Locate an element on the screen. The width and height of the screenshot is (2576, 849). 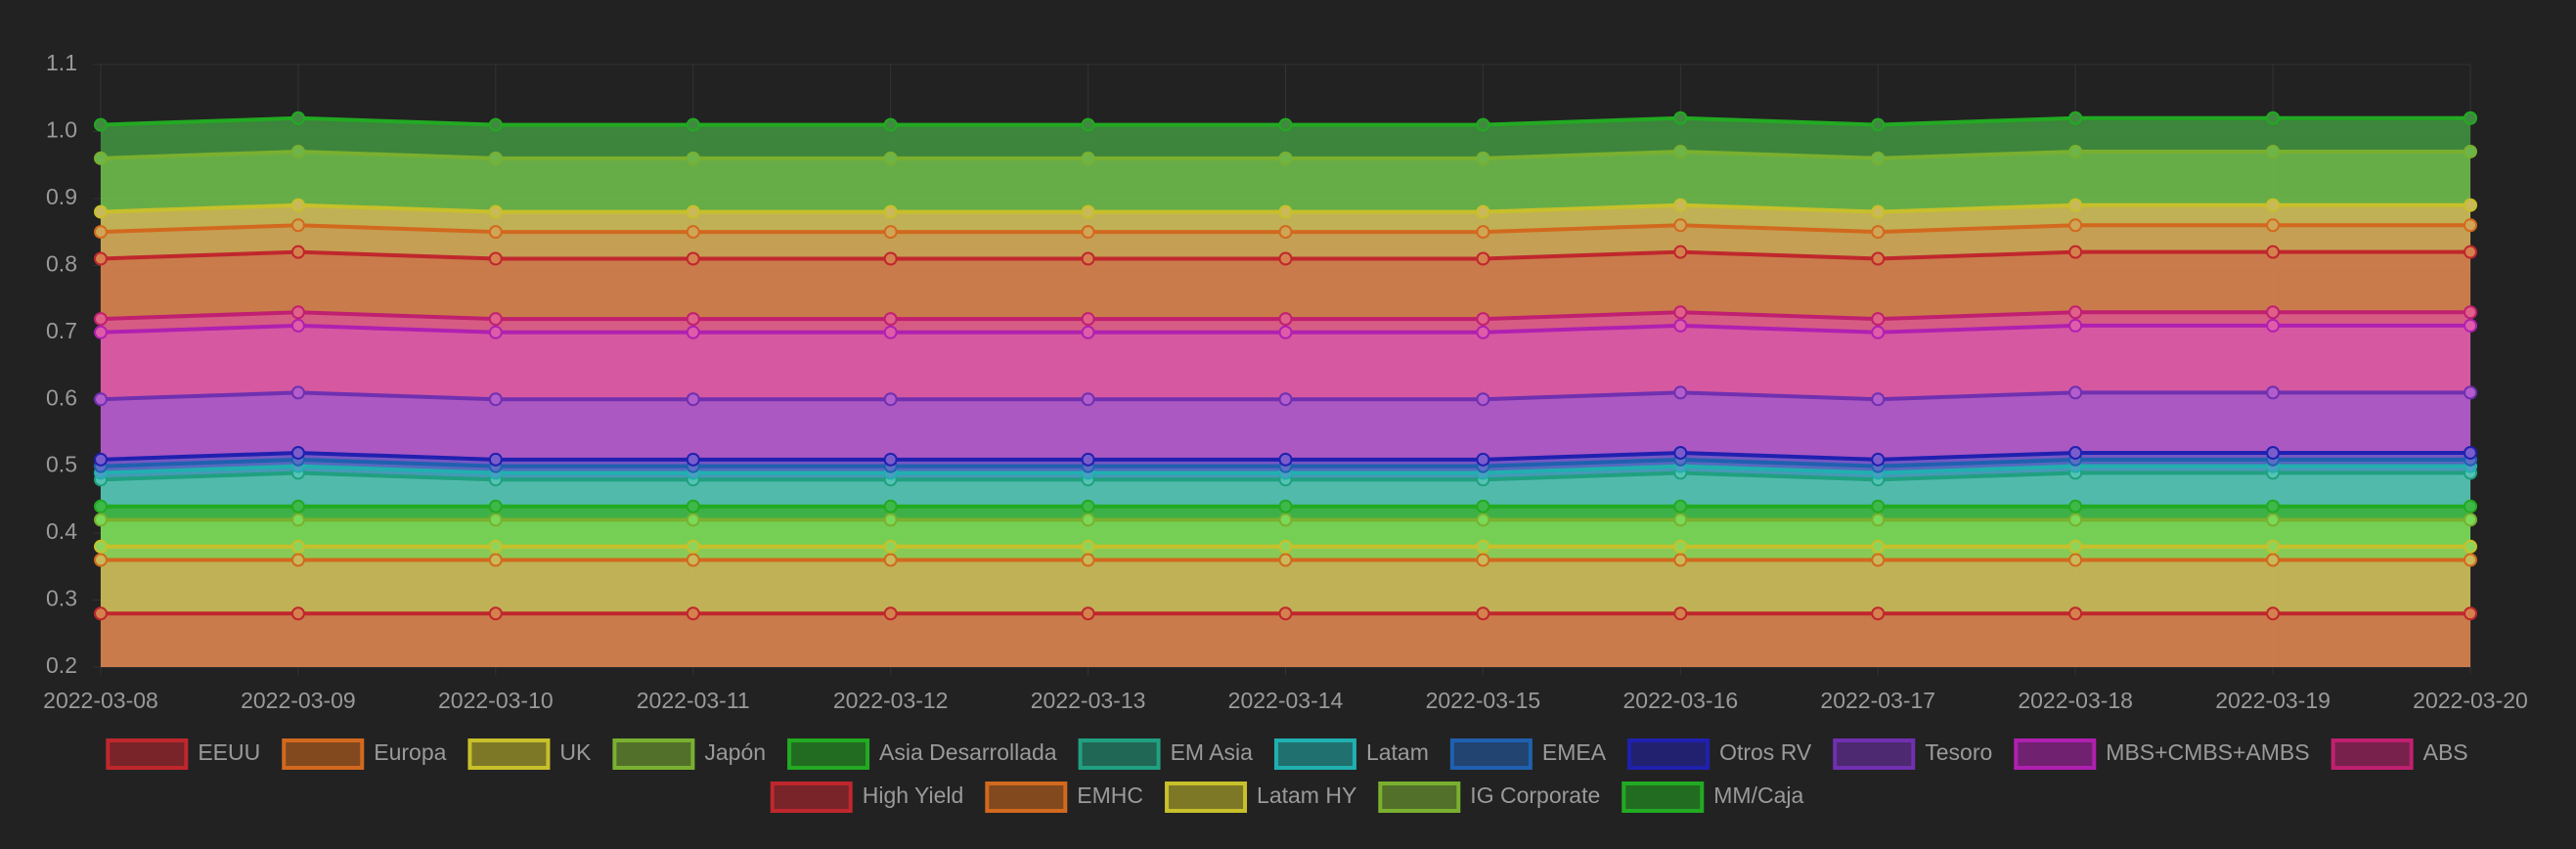
legend-label: Asia Desarrollada is located at coordinates (968, 752).